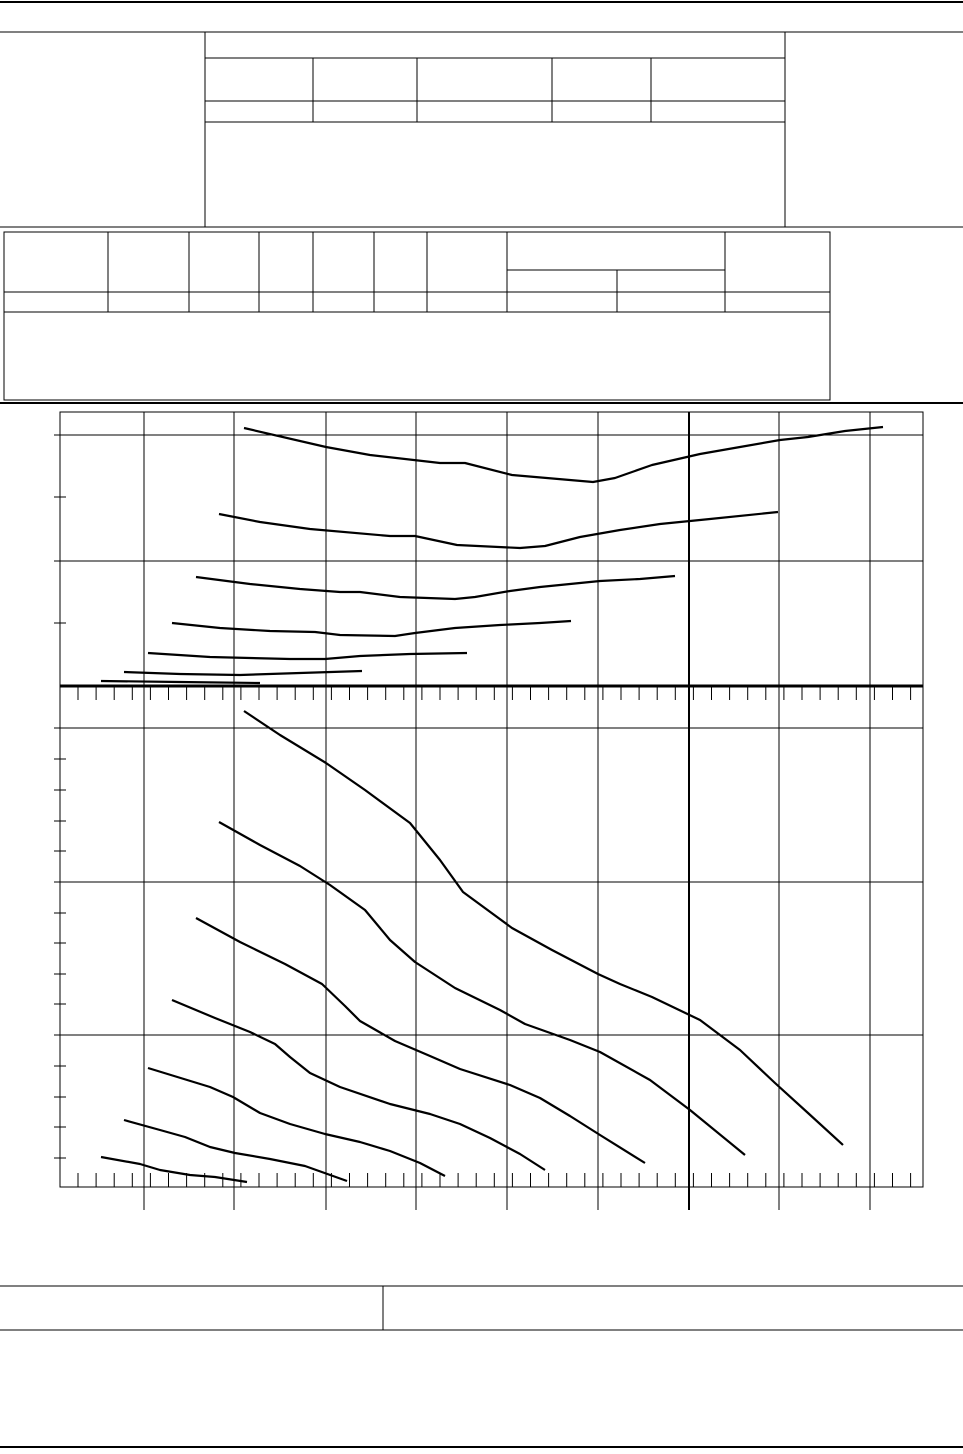  Describe the element at coordinates (417, 316) in the screenshot. I see `spec-table-border` at that location.